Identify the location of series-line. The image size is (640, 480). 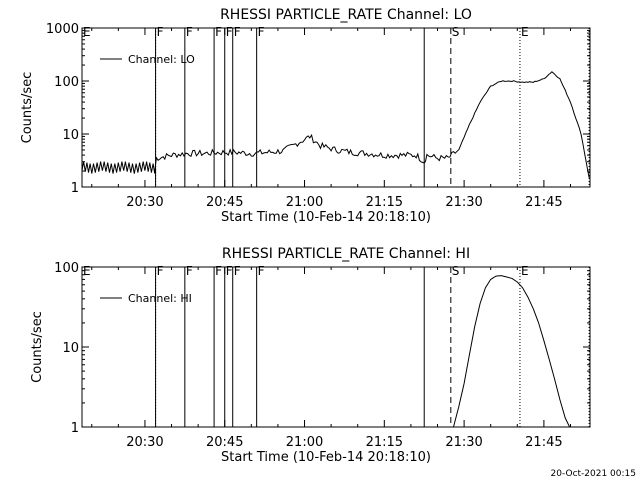
(512, 351).